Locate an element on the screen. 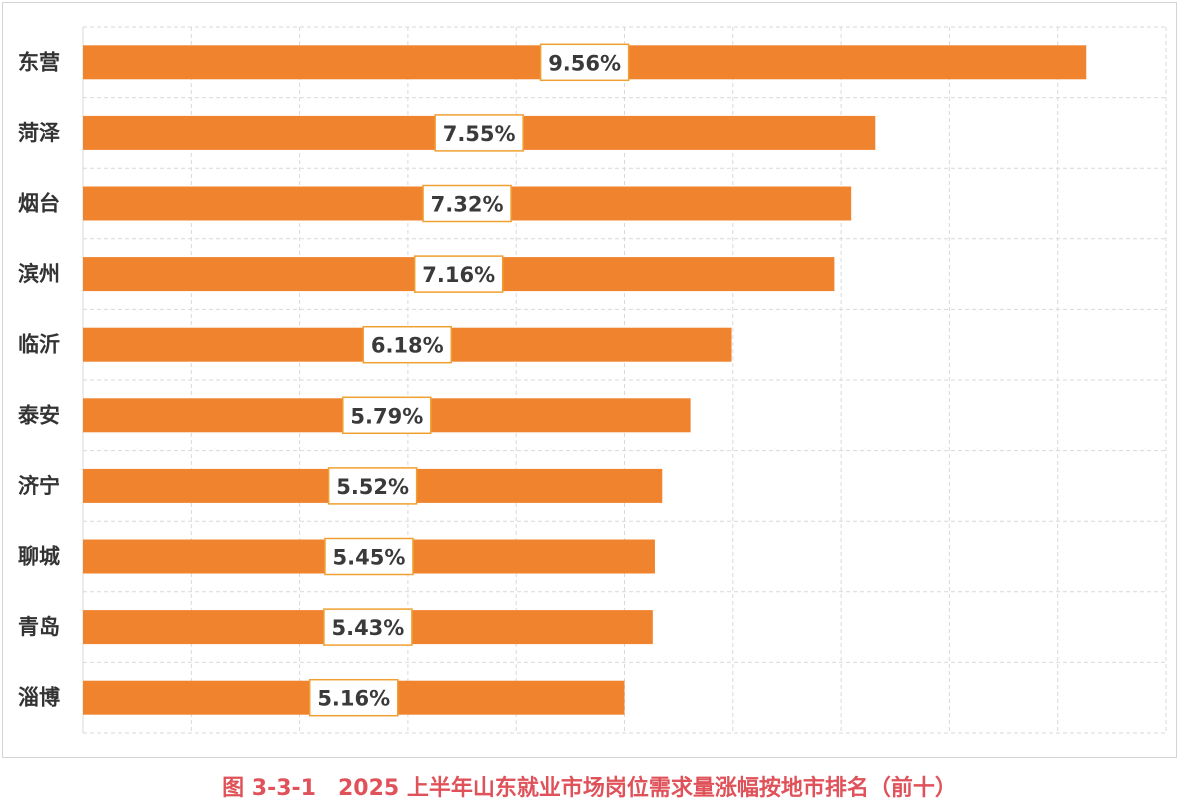  data-label: 5.52% is located at coordinates (372, 487).